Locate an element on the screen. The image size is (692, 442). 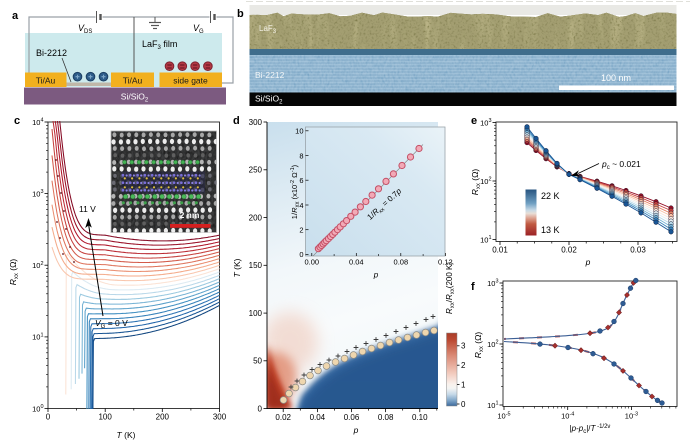
svg-text: 104 is located at coordinates (37, 122).